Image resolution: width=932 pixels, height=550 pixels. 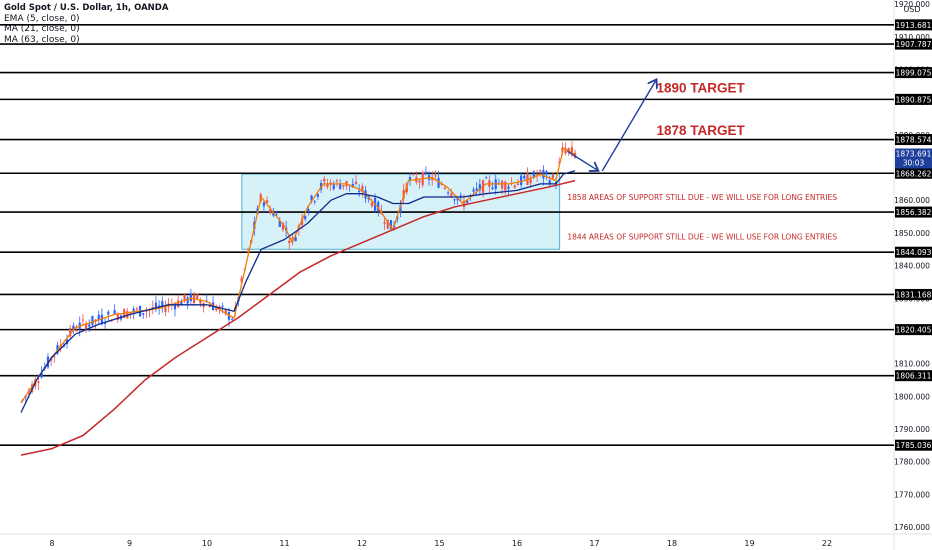 I want to click on y-tick-label: 1850.000, so click(x=912, y=233).